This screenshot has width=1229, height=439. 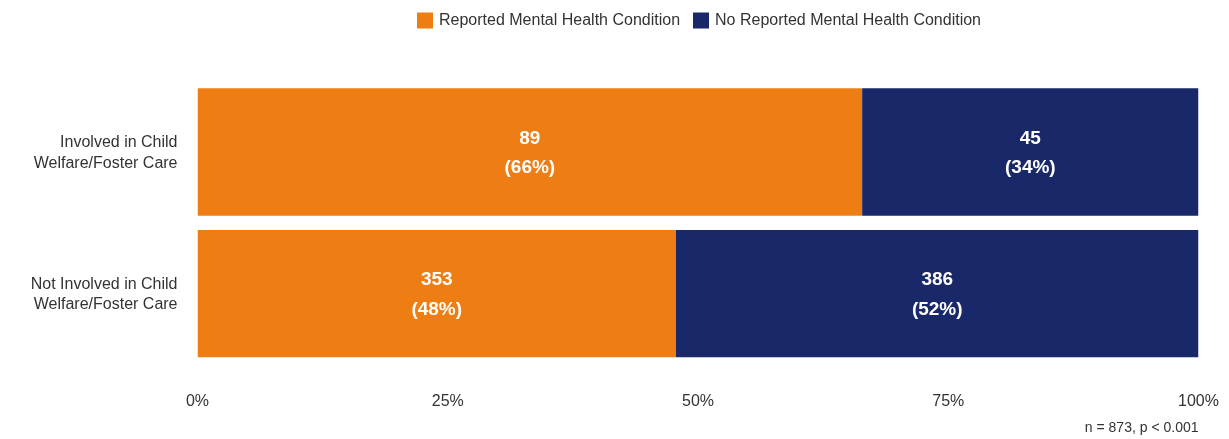 What do you see at coordinates (1141, 426) in the screenshot?
I see `text: n = 873, p < 0.001` at bounding box center [1141, 426].